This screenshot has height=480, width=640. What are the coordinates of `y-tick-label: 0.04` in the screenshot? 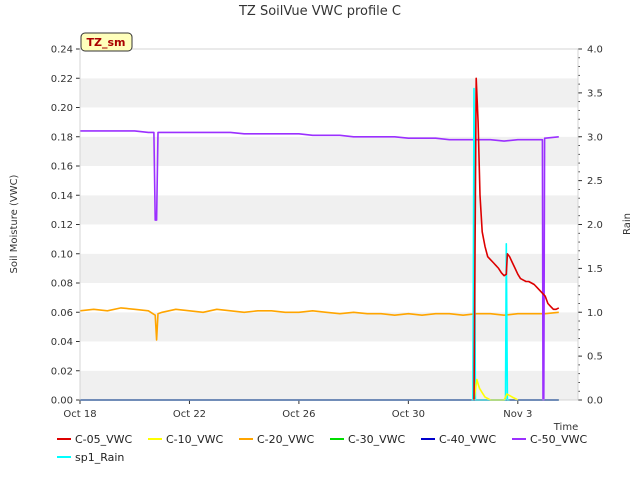 It's located at (62, 342).